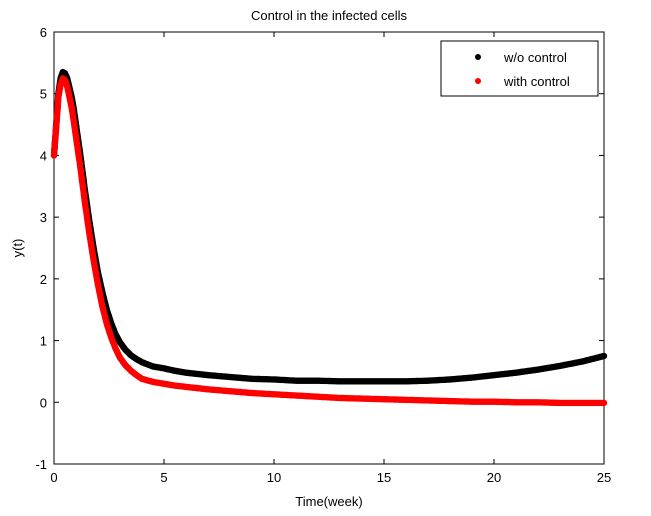 Image resolution: width=651 pixels, height=516 pixels. Describe the element at coordinates (17, 248) in the screenshot. I see `y-axis-label: y(t)` at that location.